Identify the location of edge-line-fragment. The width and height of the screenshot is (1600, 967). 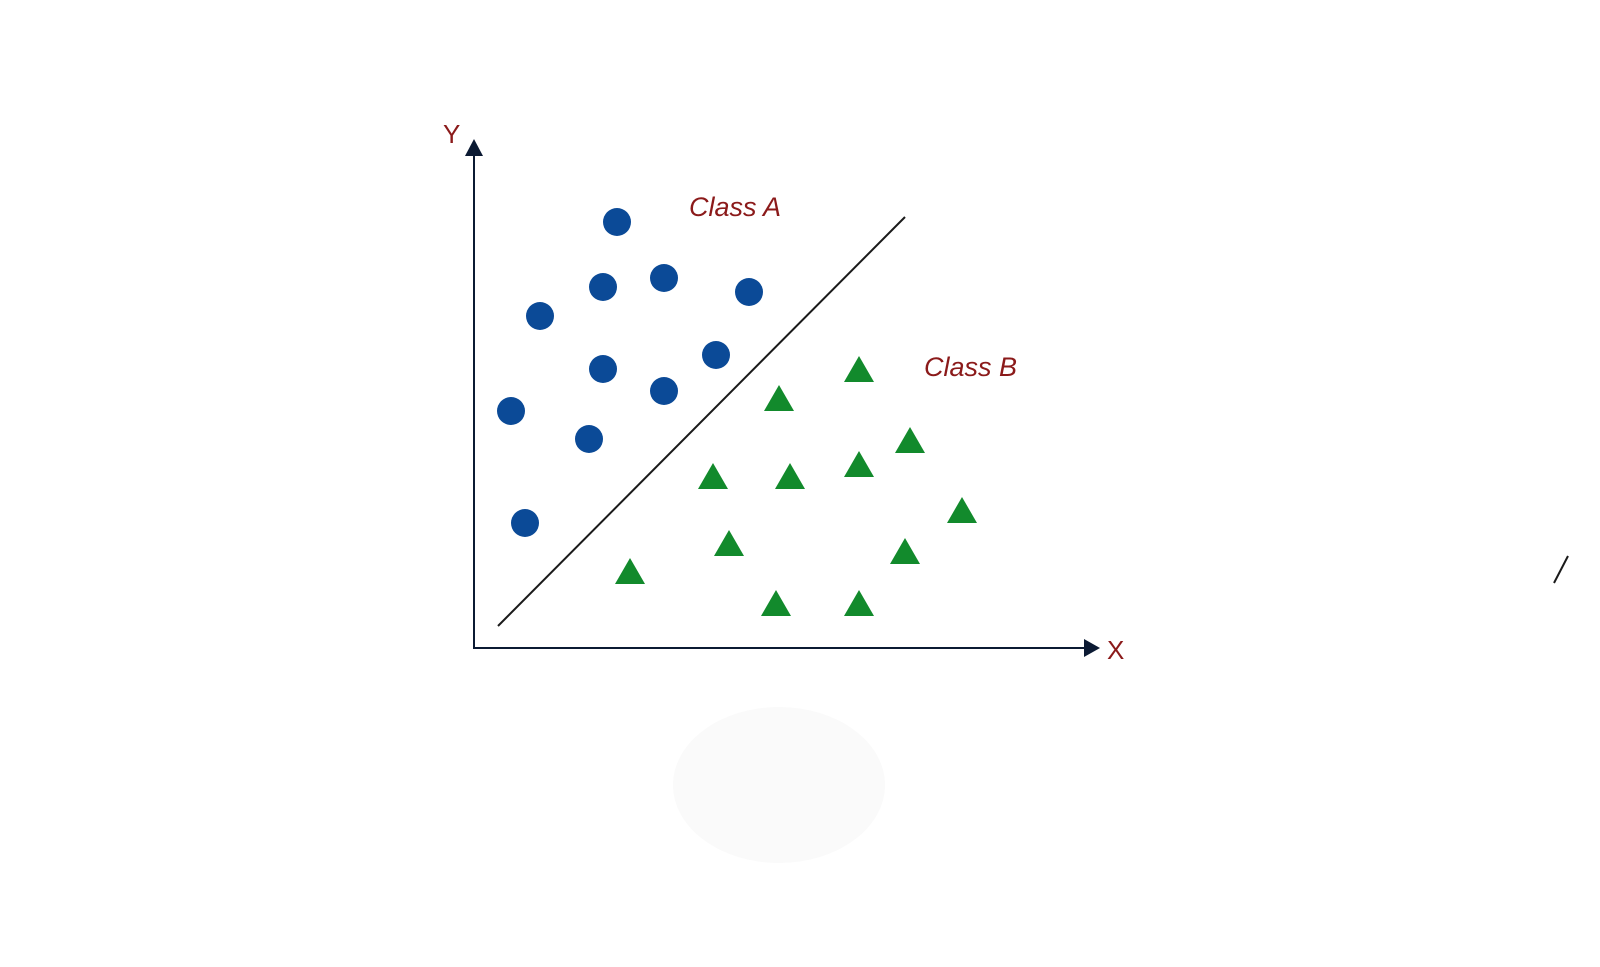
(1561, 569).